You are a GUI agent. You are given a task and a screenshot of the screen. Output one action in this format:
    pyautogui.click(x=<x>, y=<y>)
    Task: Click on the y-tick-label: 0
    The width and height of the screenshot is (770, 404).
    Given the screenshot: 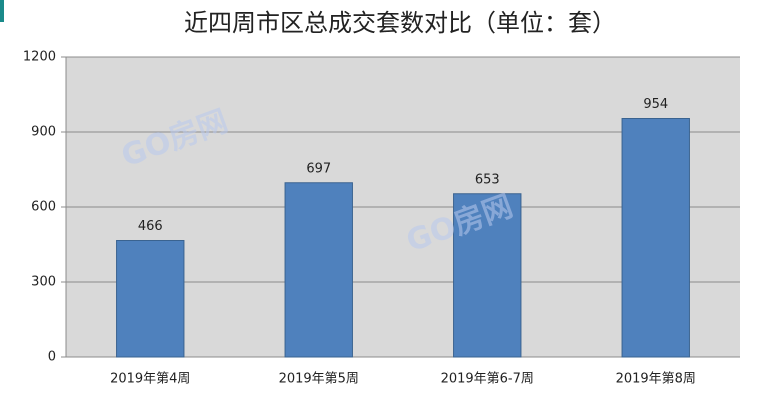 What is the action you would take?
    pyautogui.click(x=52, y=357)
    